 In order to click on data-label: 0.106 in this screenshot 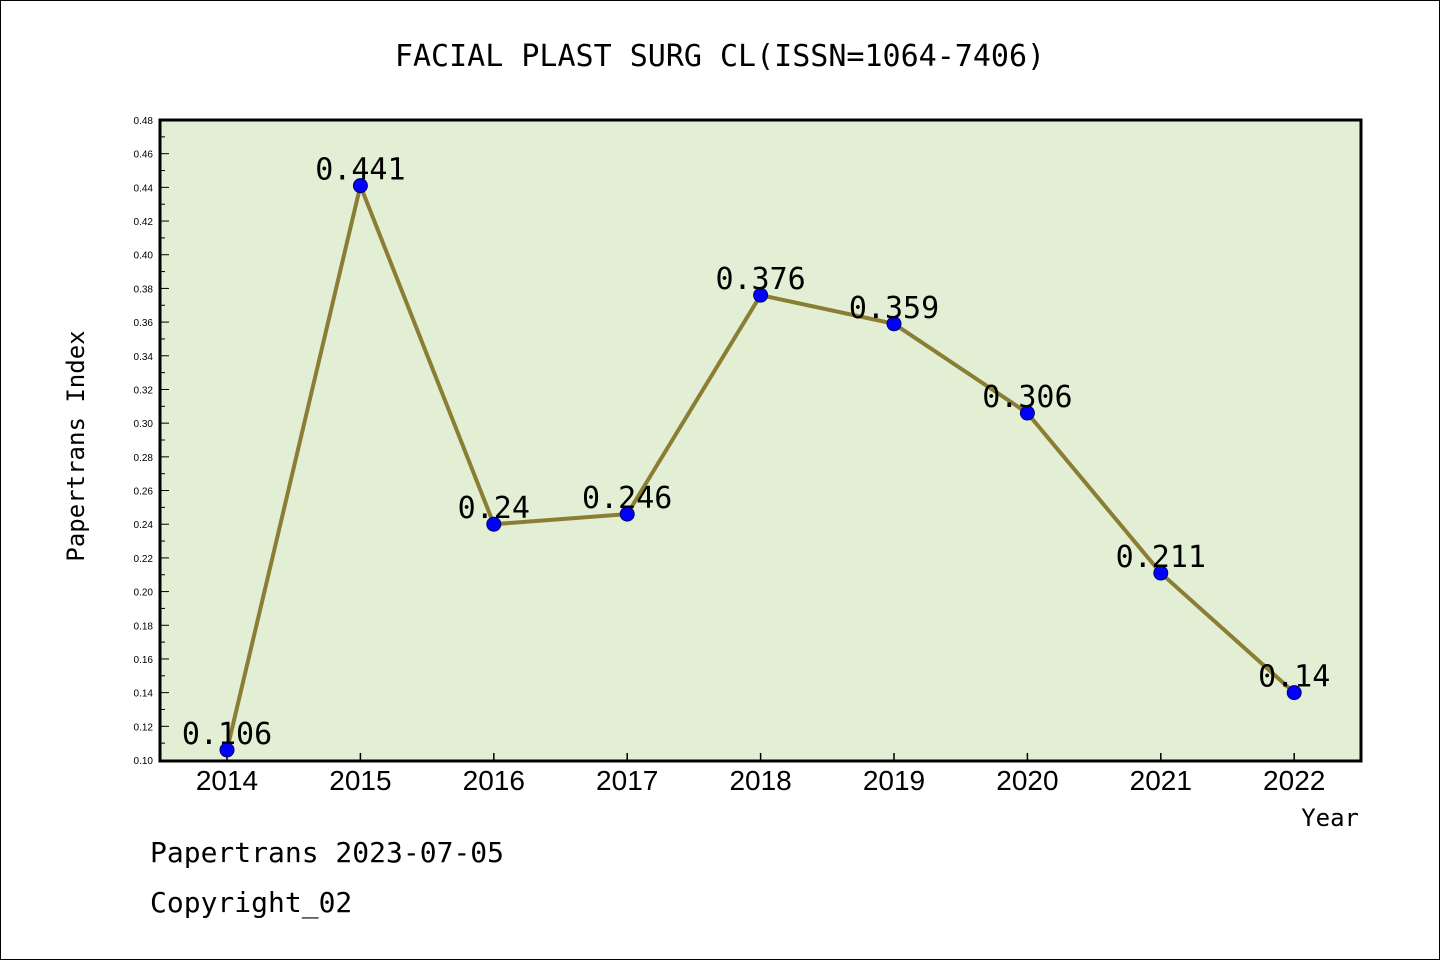, I will do `click(227, 734)`.